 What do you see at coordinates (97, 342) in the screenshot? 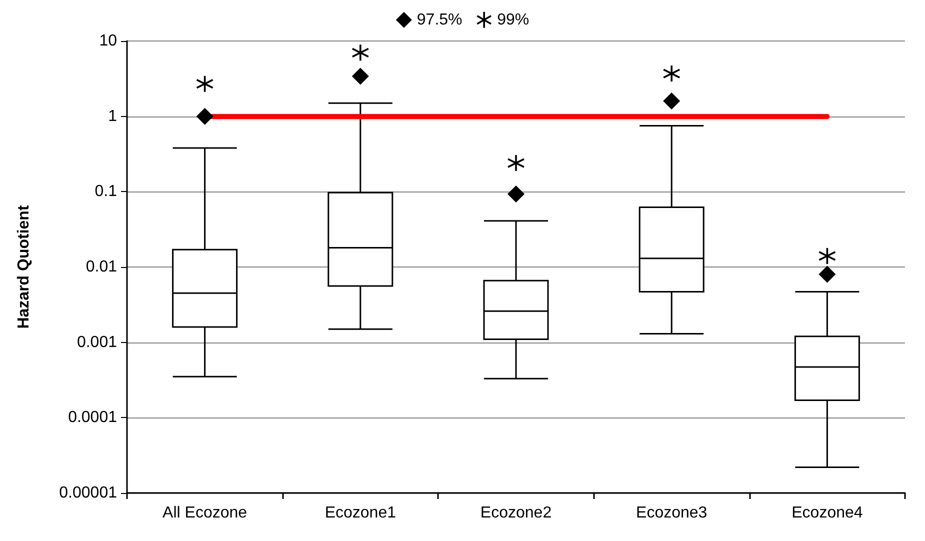
I see `y-tick-label: 0.001` at bounding box center [97, 342].